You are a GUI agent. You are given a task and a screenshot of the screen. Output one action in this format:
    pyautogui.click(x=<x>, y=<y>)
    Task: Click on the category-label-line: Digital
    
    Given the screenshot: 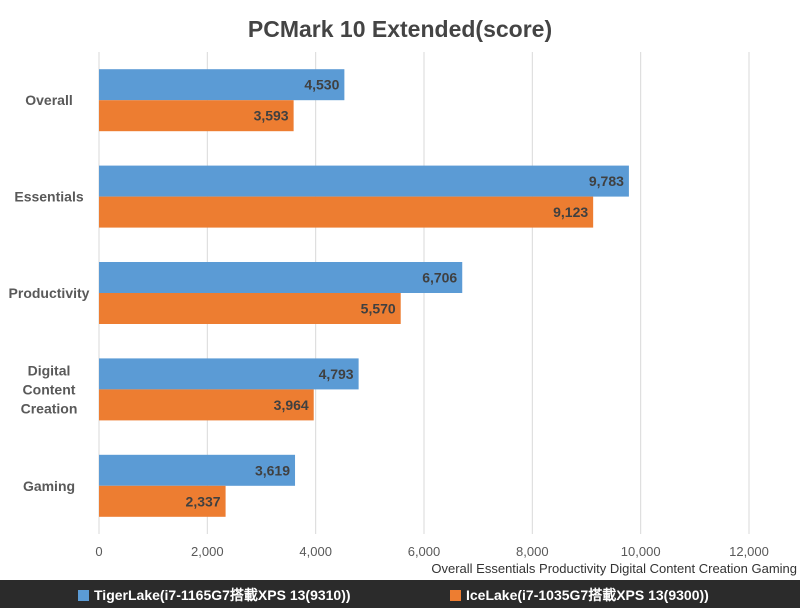 What is the action you would take?
    pyautogui.click(x=49, y=370)
    